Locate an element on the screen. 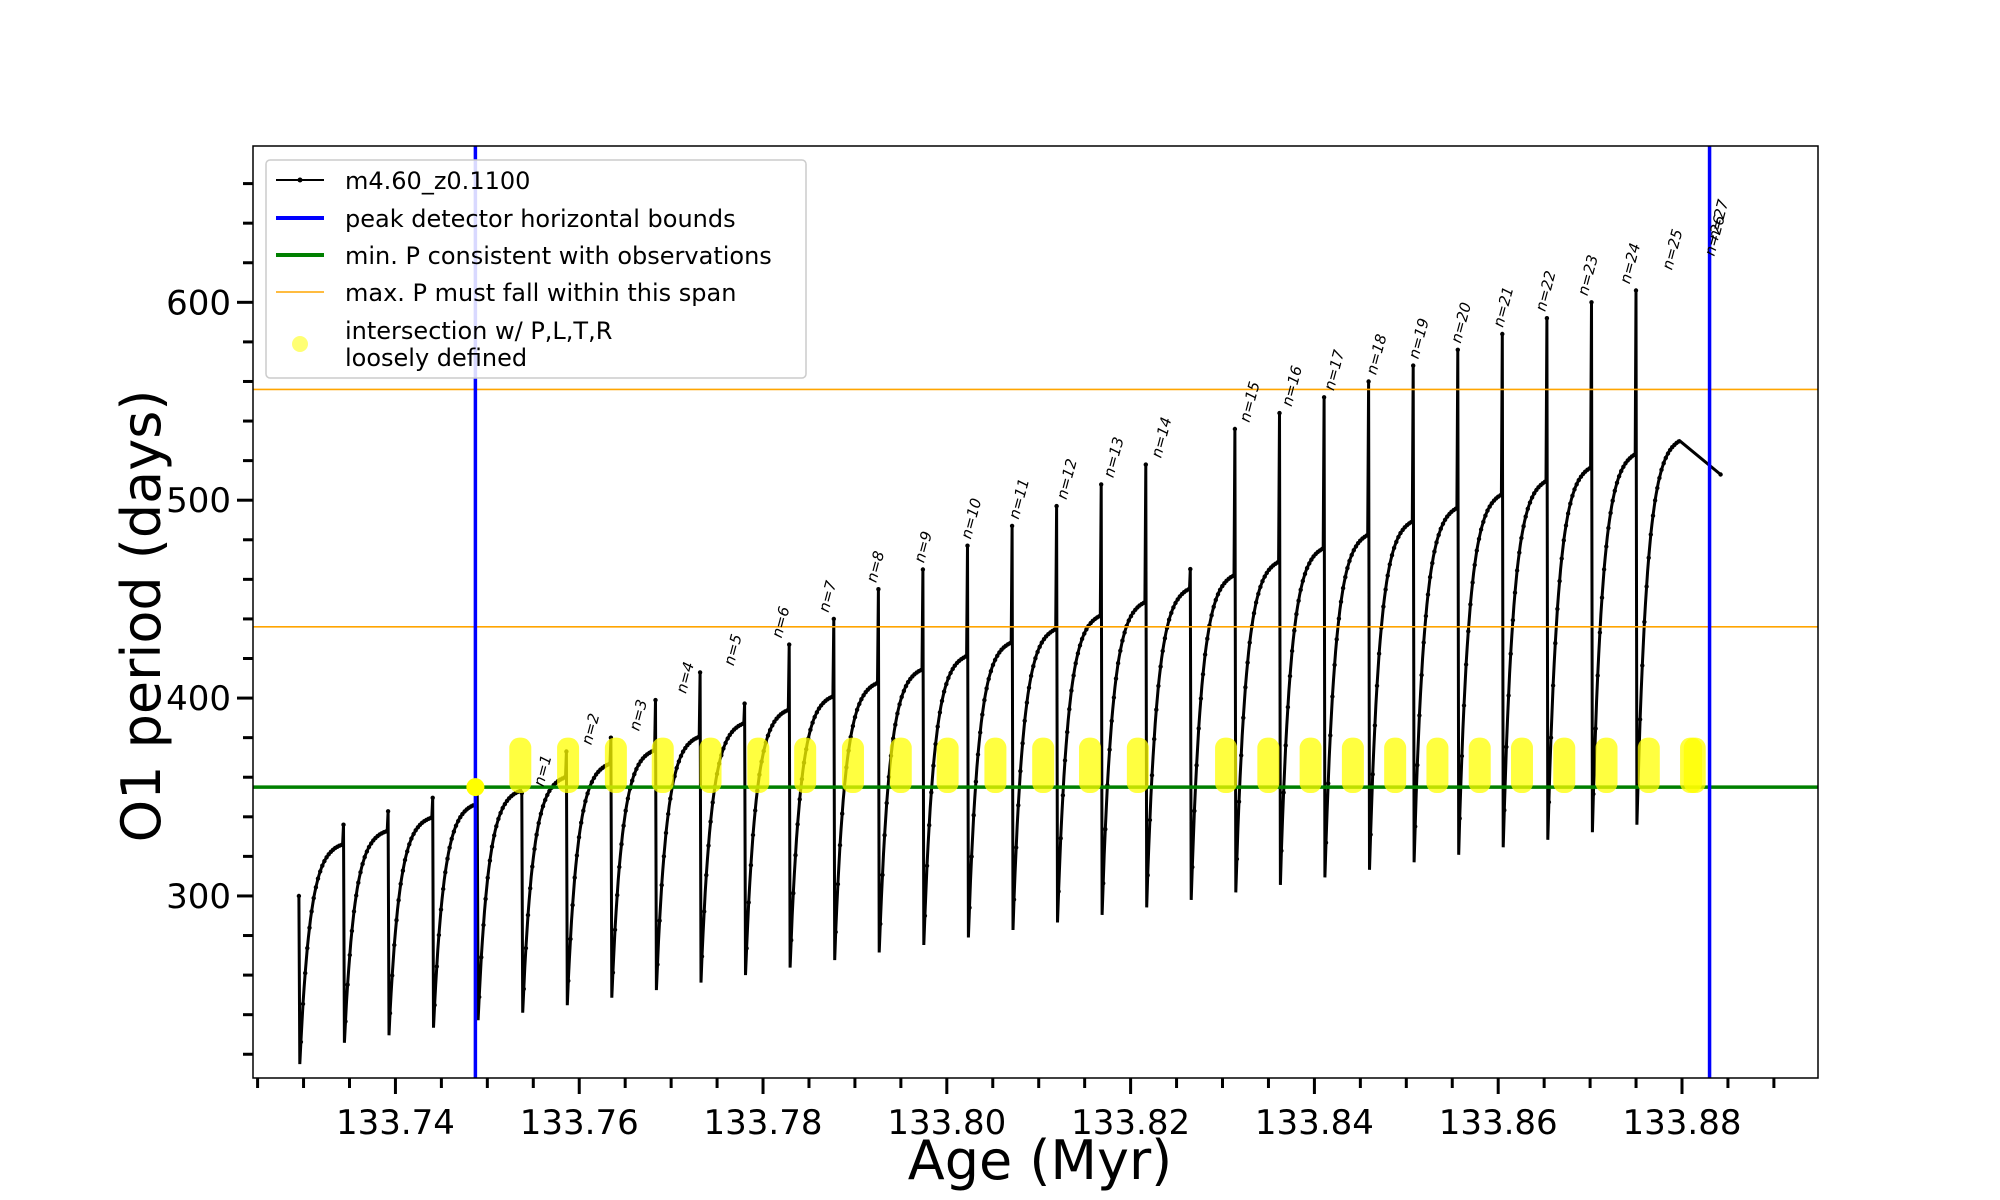 Image resolution: width=2000 pixels, height=1200 pixels. peak-label-6: n=6 is located at coordinates (781, 621).